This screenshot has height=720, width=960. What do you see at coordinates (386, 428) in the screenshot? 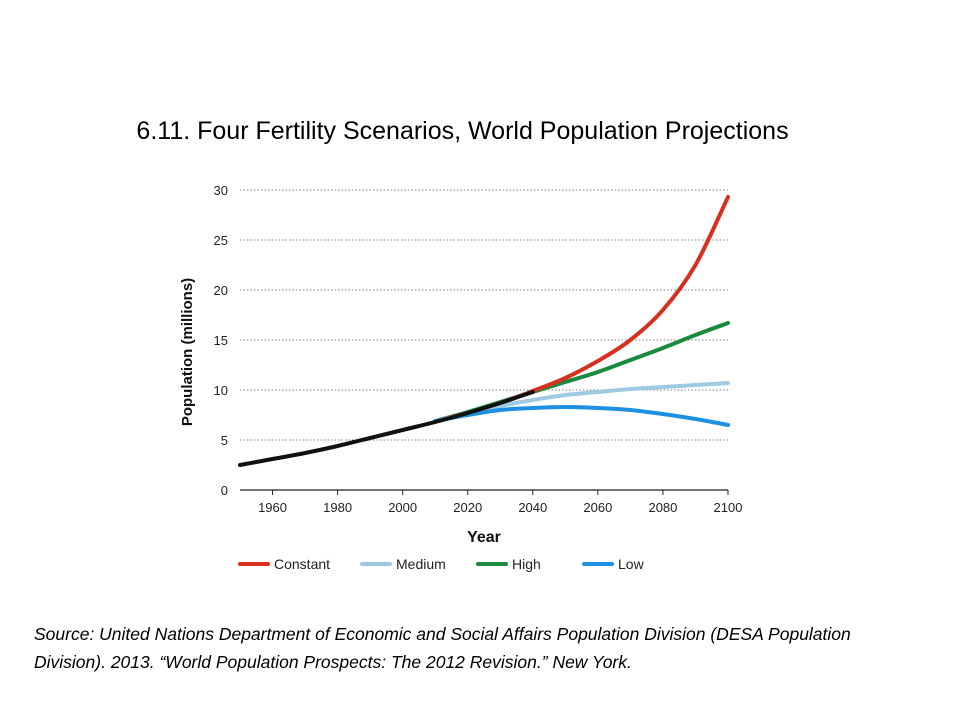
I see `series-line-historical` at bounding box center [386, 428].